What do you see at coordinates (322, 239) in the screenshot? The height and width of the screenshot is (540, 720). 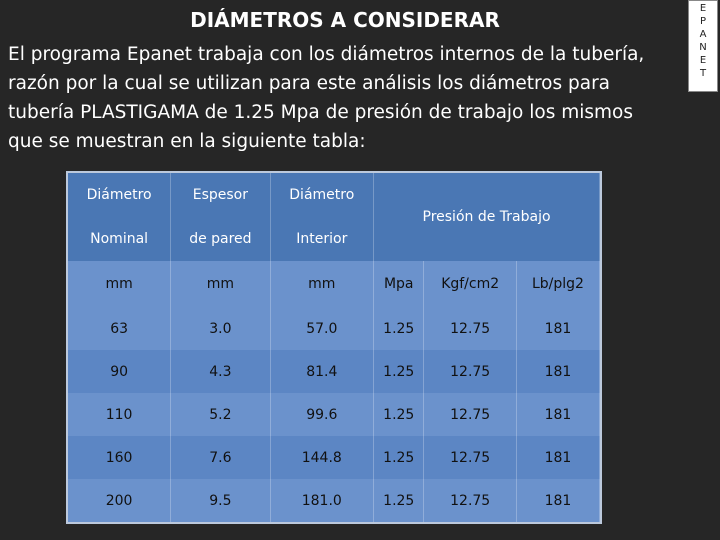 I see `header-cell: Interior` at bounding box center [322, 239].